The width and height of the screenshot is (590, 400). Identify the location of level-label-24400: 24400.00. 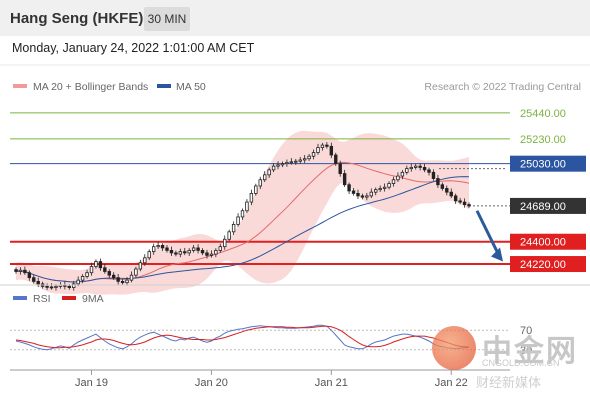
(543, 243).